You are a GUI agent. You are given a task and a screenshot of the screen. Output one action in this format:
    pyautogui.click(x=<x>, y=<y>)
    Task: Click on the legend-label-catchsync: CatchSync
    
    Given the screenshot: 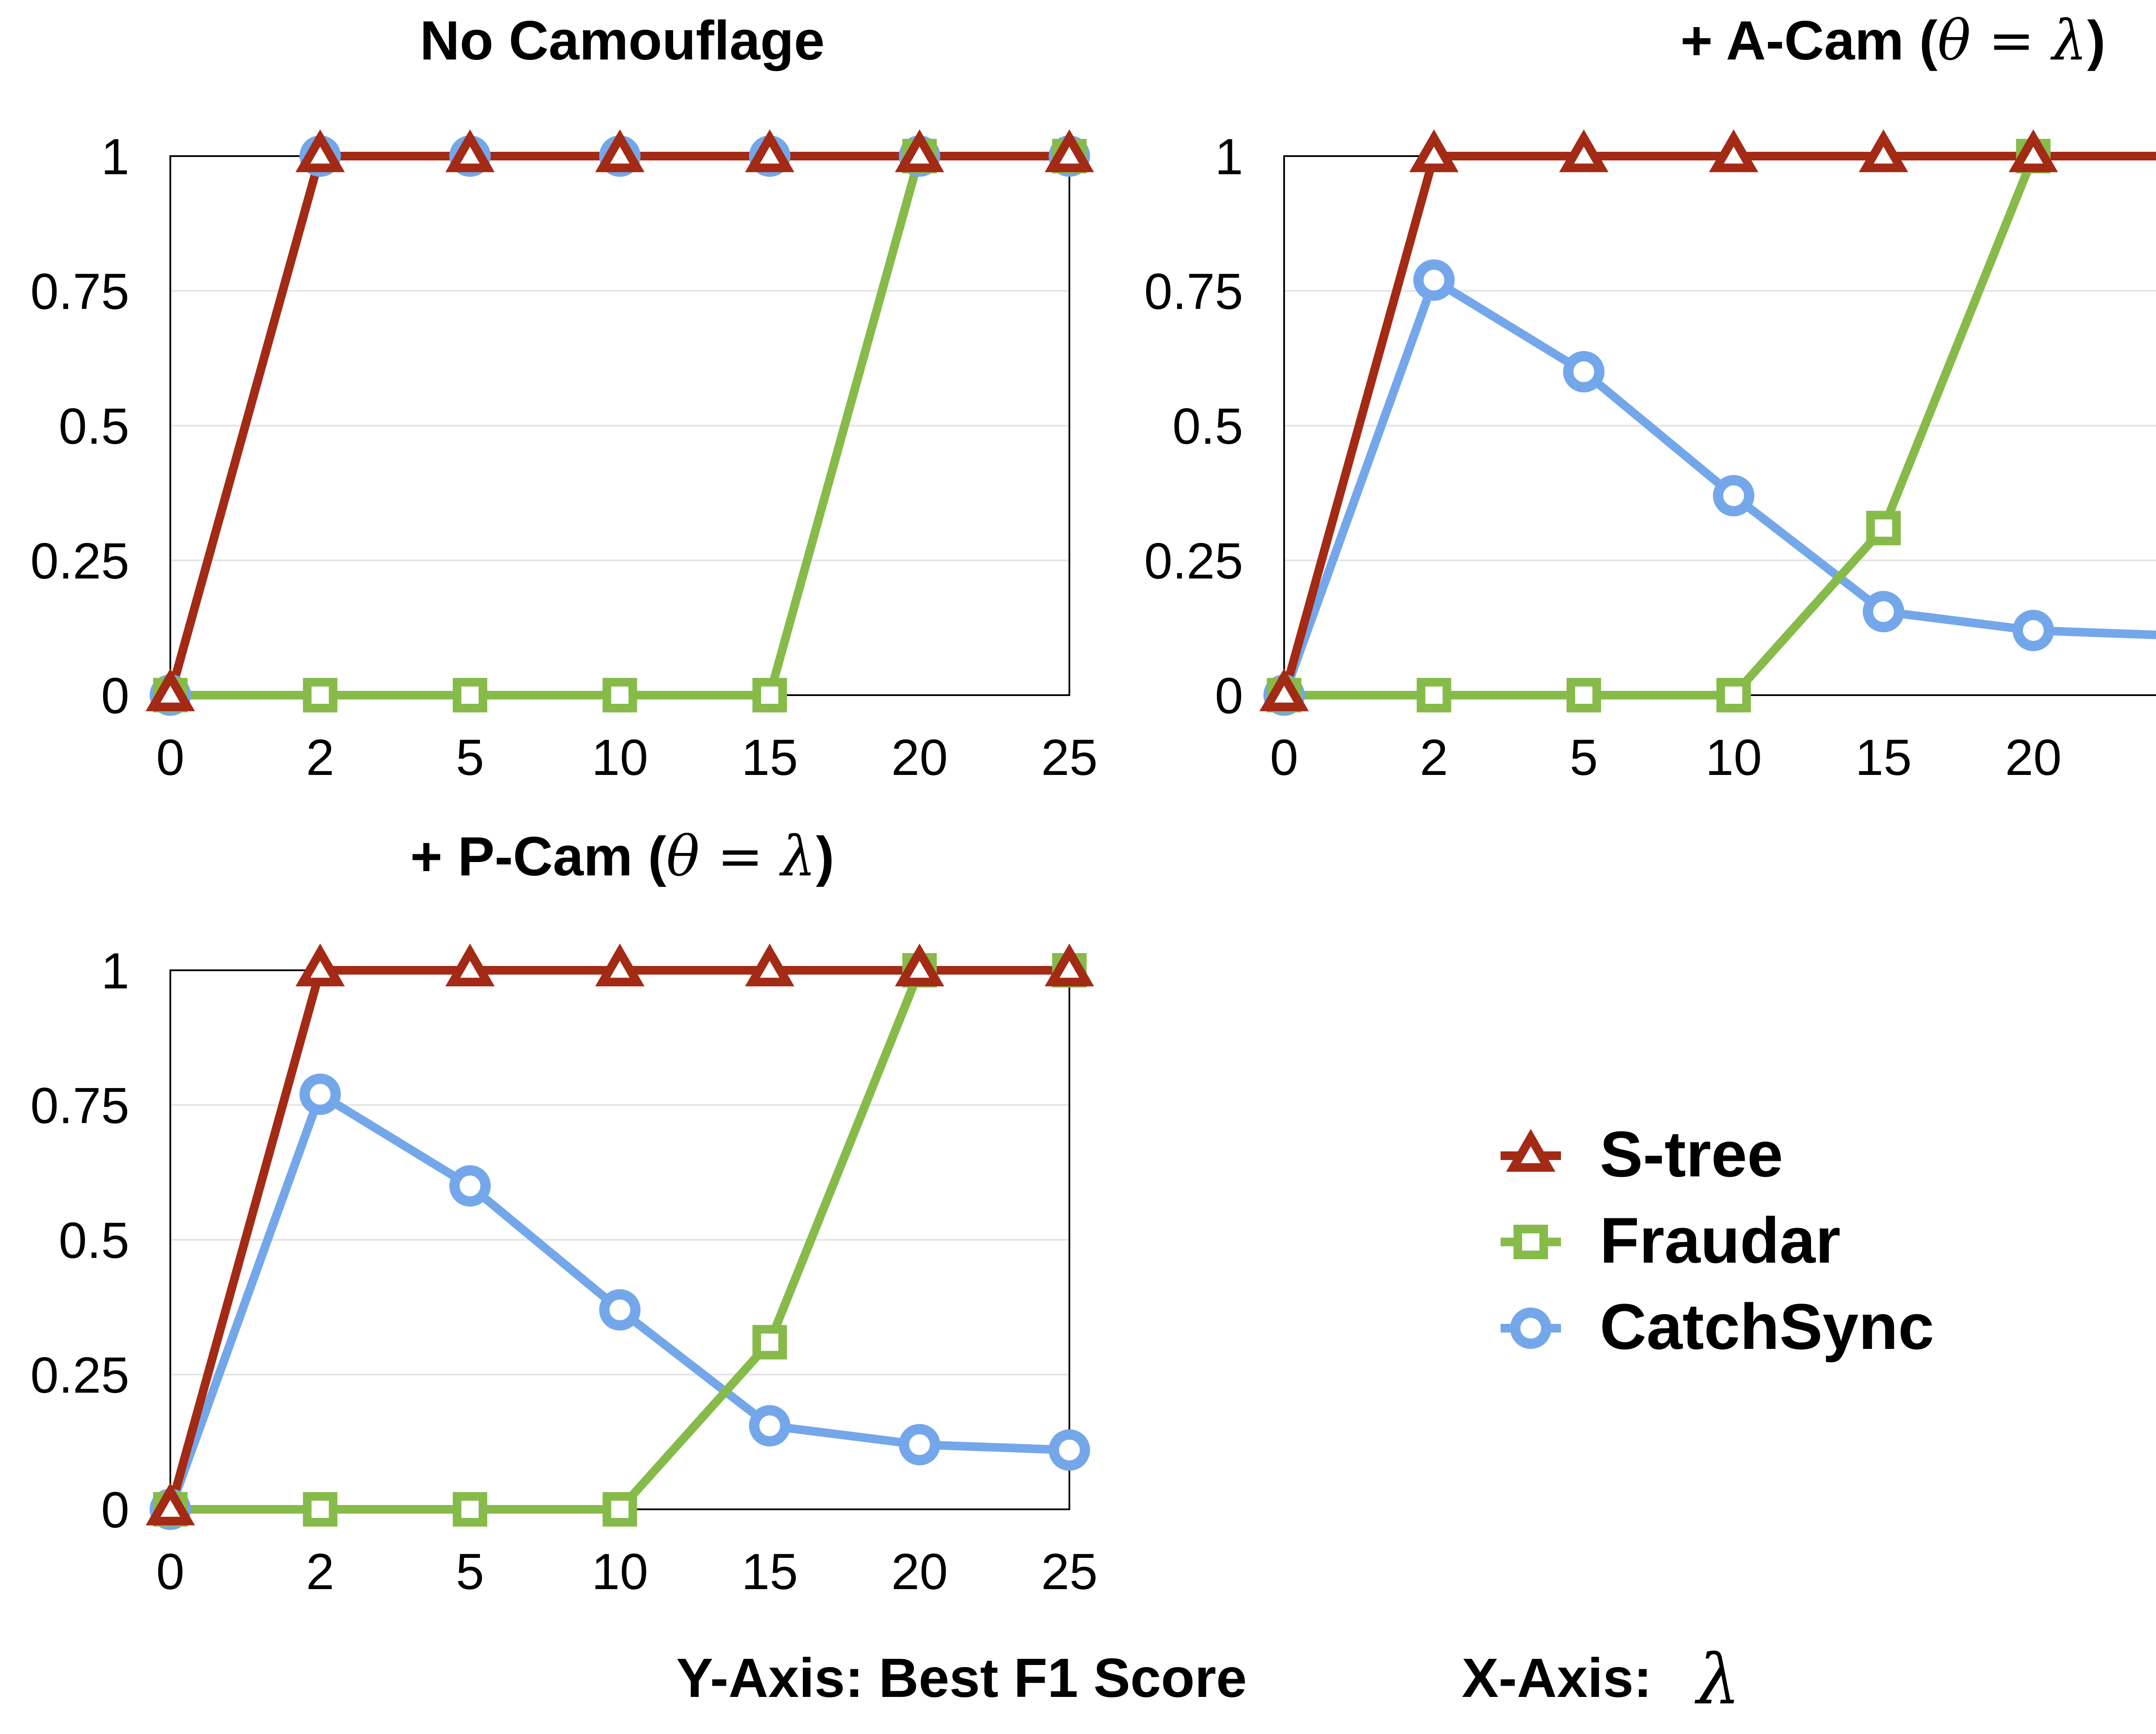 What is the action you would take?
    pyautogui.click(x=1767, y=1326)
    